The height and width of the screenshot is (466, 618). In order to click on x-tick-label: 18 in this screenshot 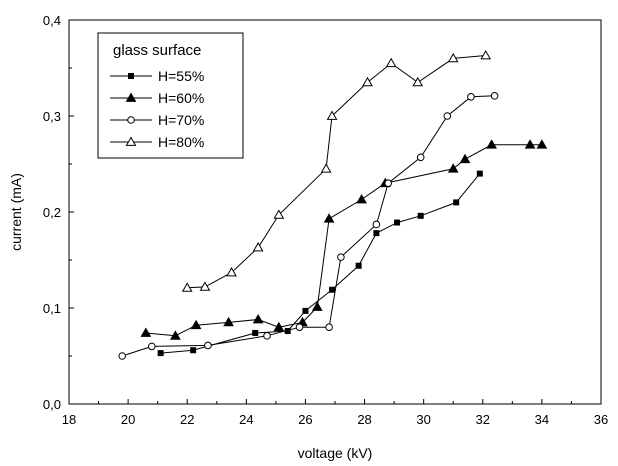, I will do `click(69, 419)`.